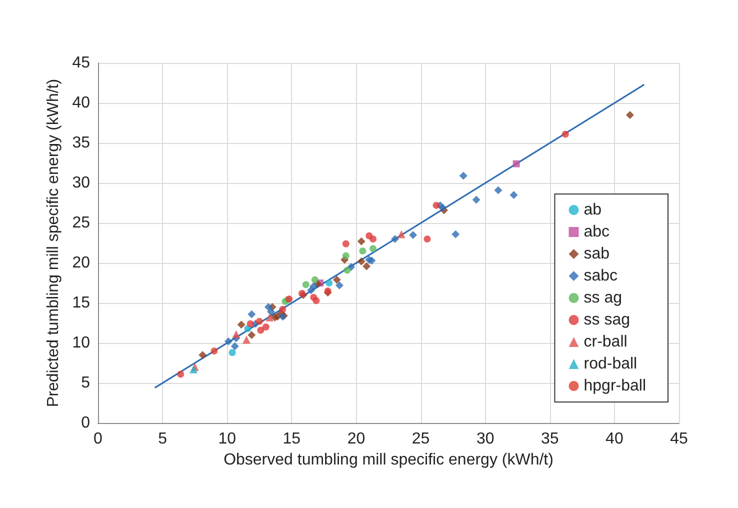 The height and width of the screenshot is (508, 738). I want to click on y-tick-label: 40, so click(81, 103).